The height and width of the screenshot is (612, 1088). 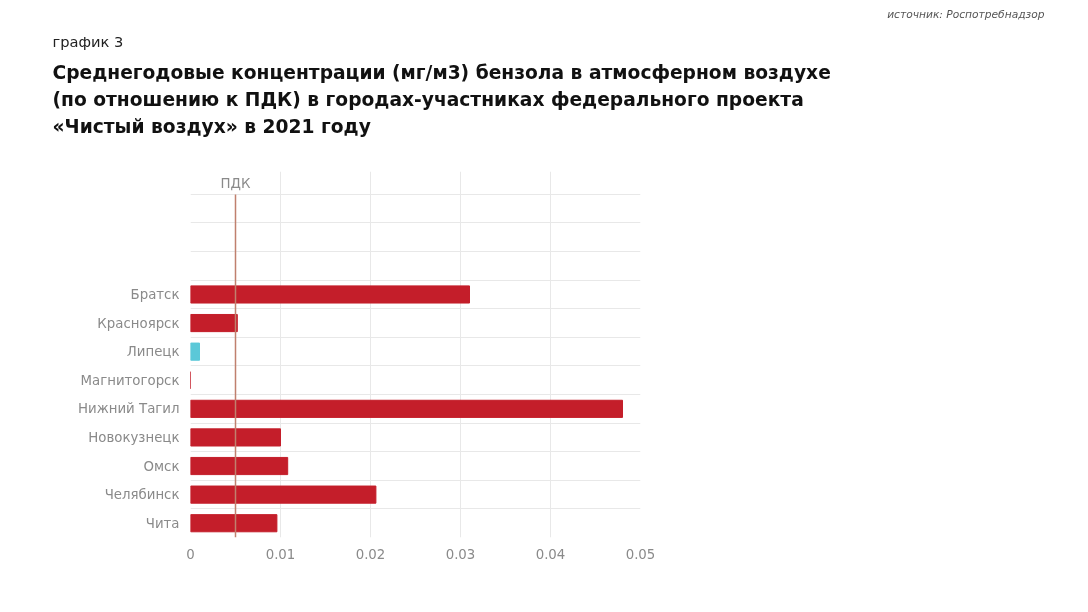 What do you see at coordinates (235, 183) in the screenshot?
I see `ref-line-label: ПДК` at bounding box center [235, 183].